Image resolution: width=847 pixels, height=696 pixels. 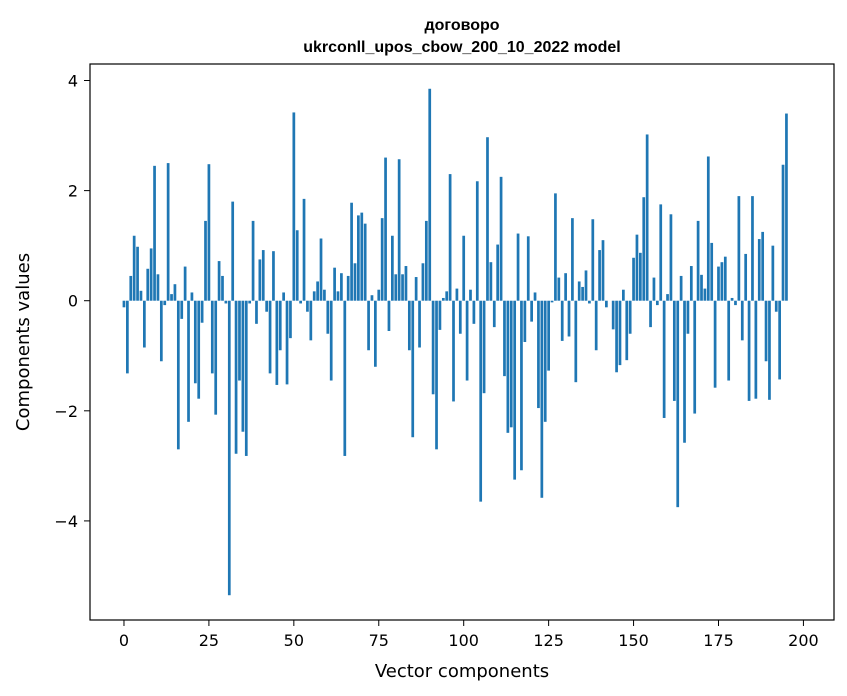 What do you see at coordinates (718, 640) in the screenshot?
I see `x-tick-label: 175` at bounding box center [718, 640].